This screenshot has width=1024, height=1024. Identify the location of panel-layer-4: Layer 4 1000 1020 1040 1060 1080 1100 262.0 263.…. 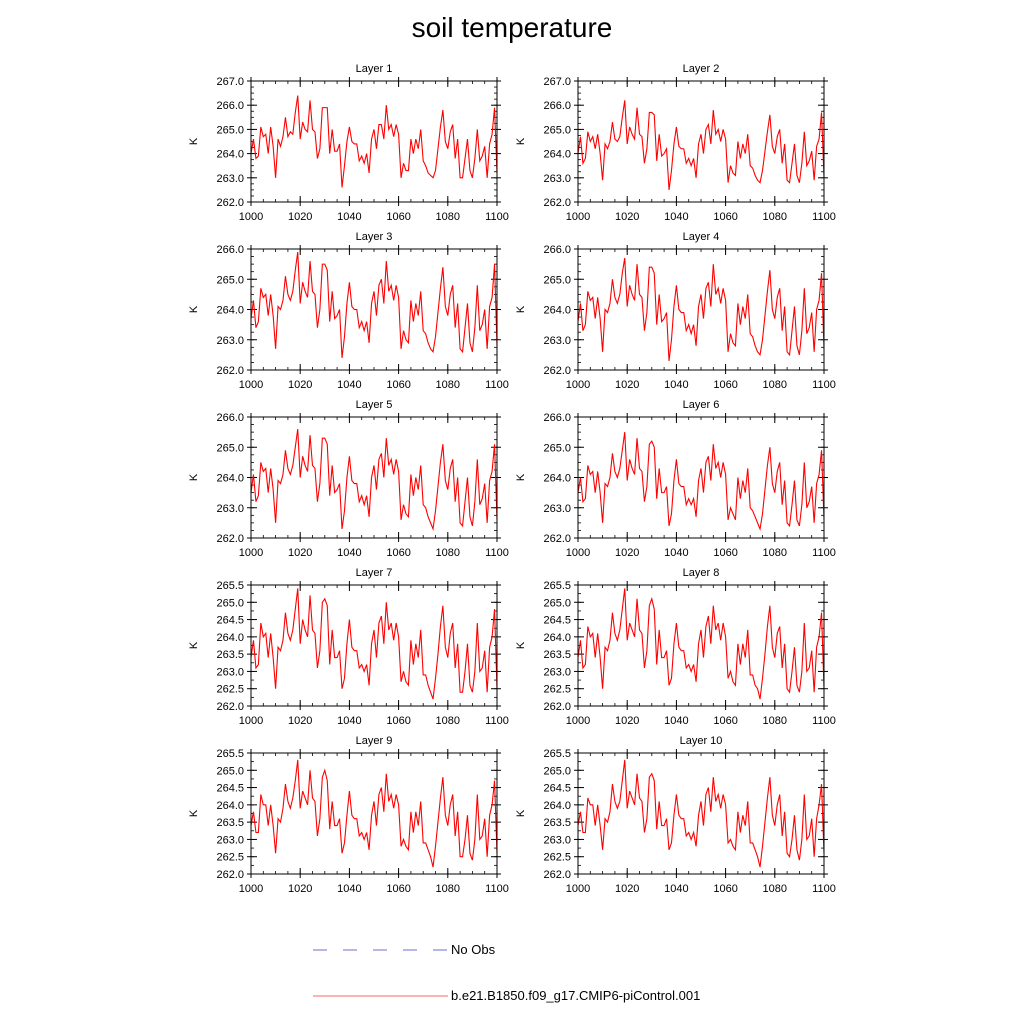
(675, 311).